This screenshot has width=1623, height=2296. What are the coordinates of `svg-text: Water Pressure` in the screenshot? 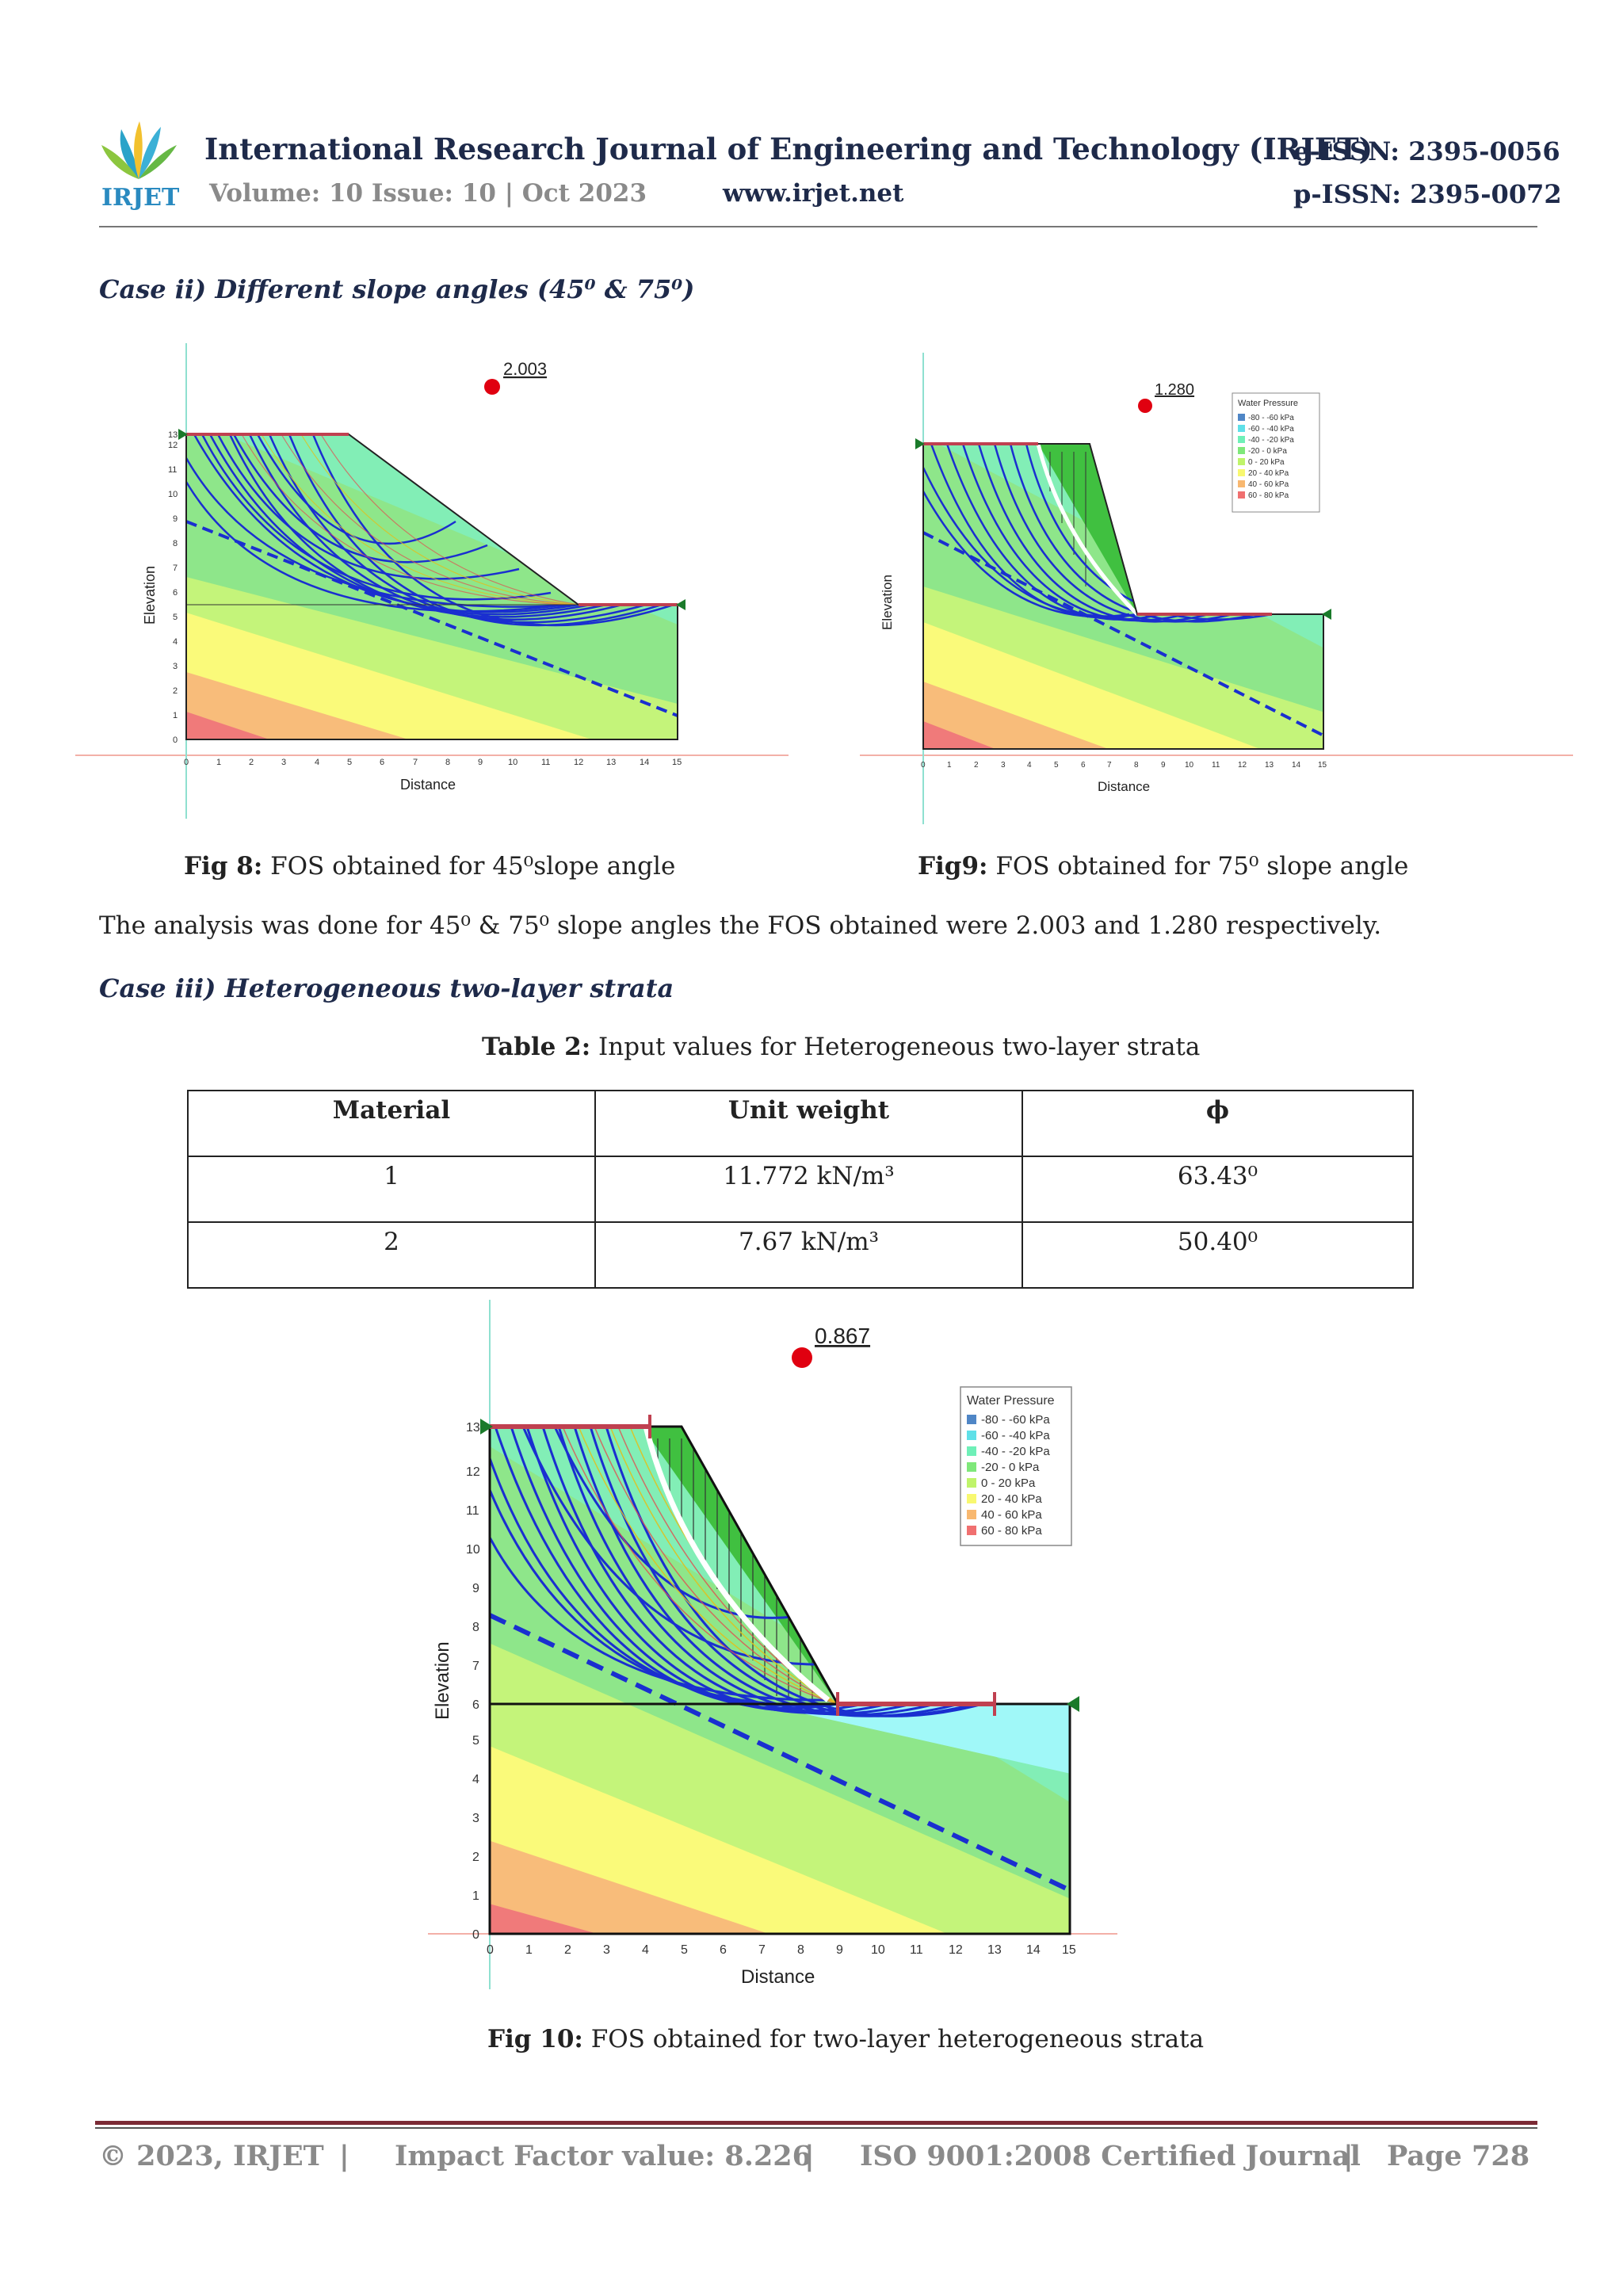 It's located at (1268, 403).